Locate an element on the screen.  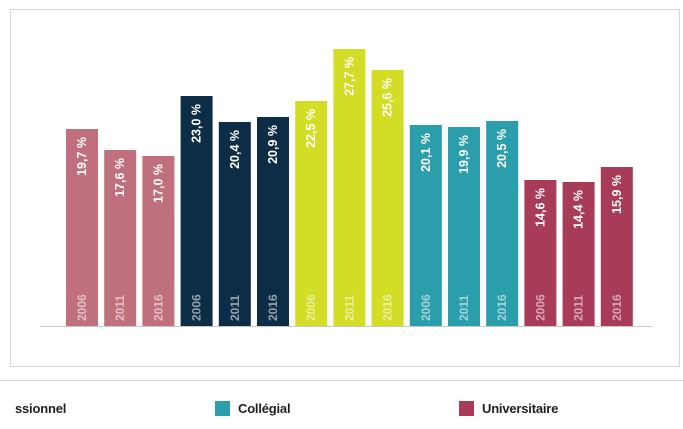
legend-swatch-collegial is located at coordinates (222, 408).